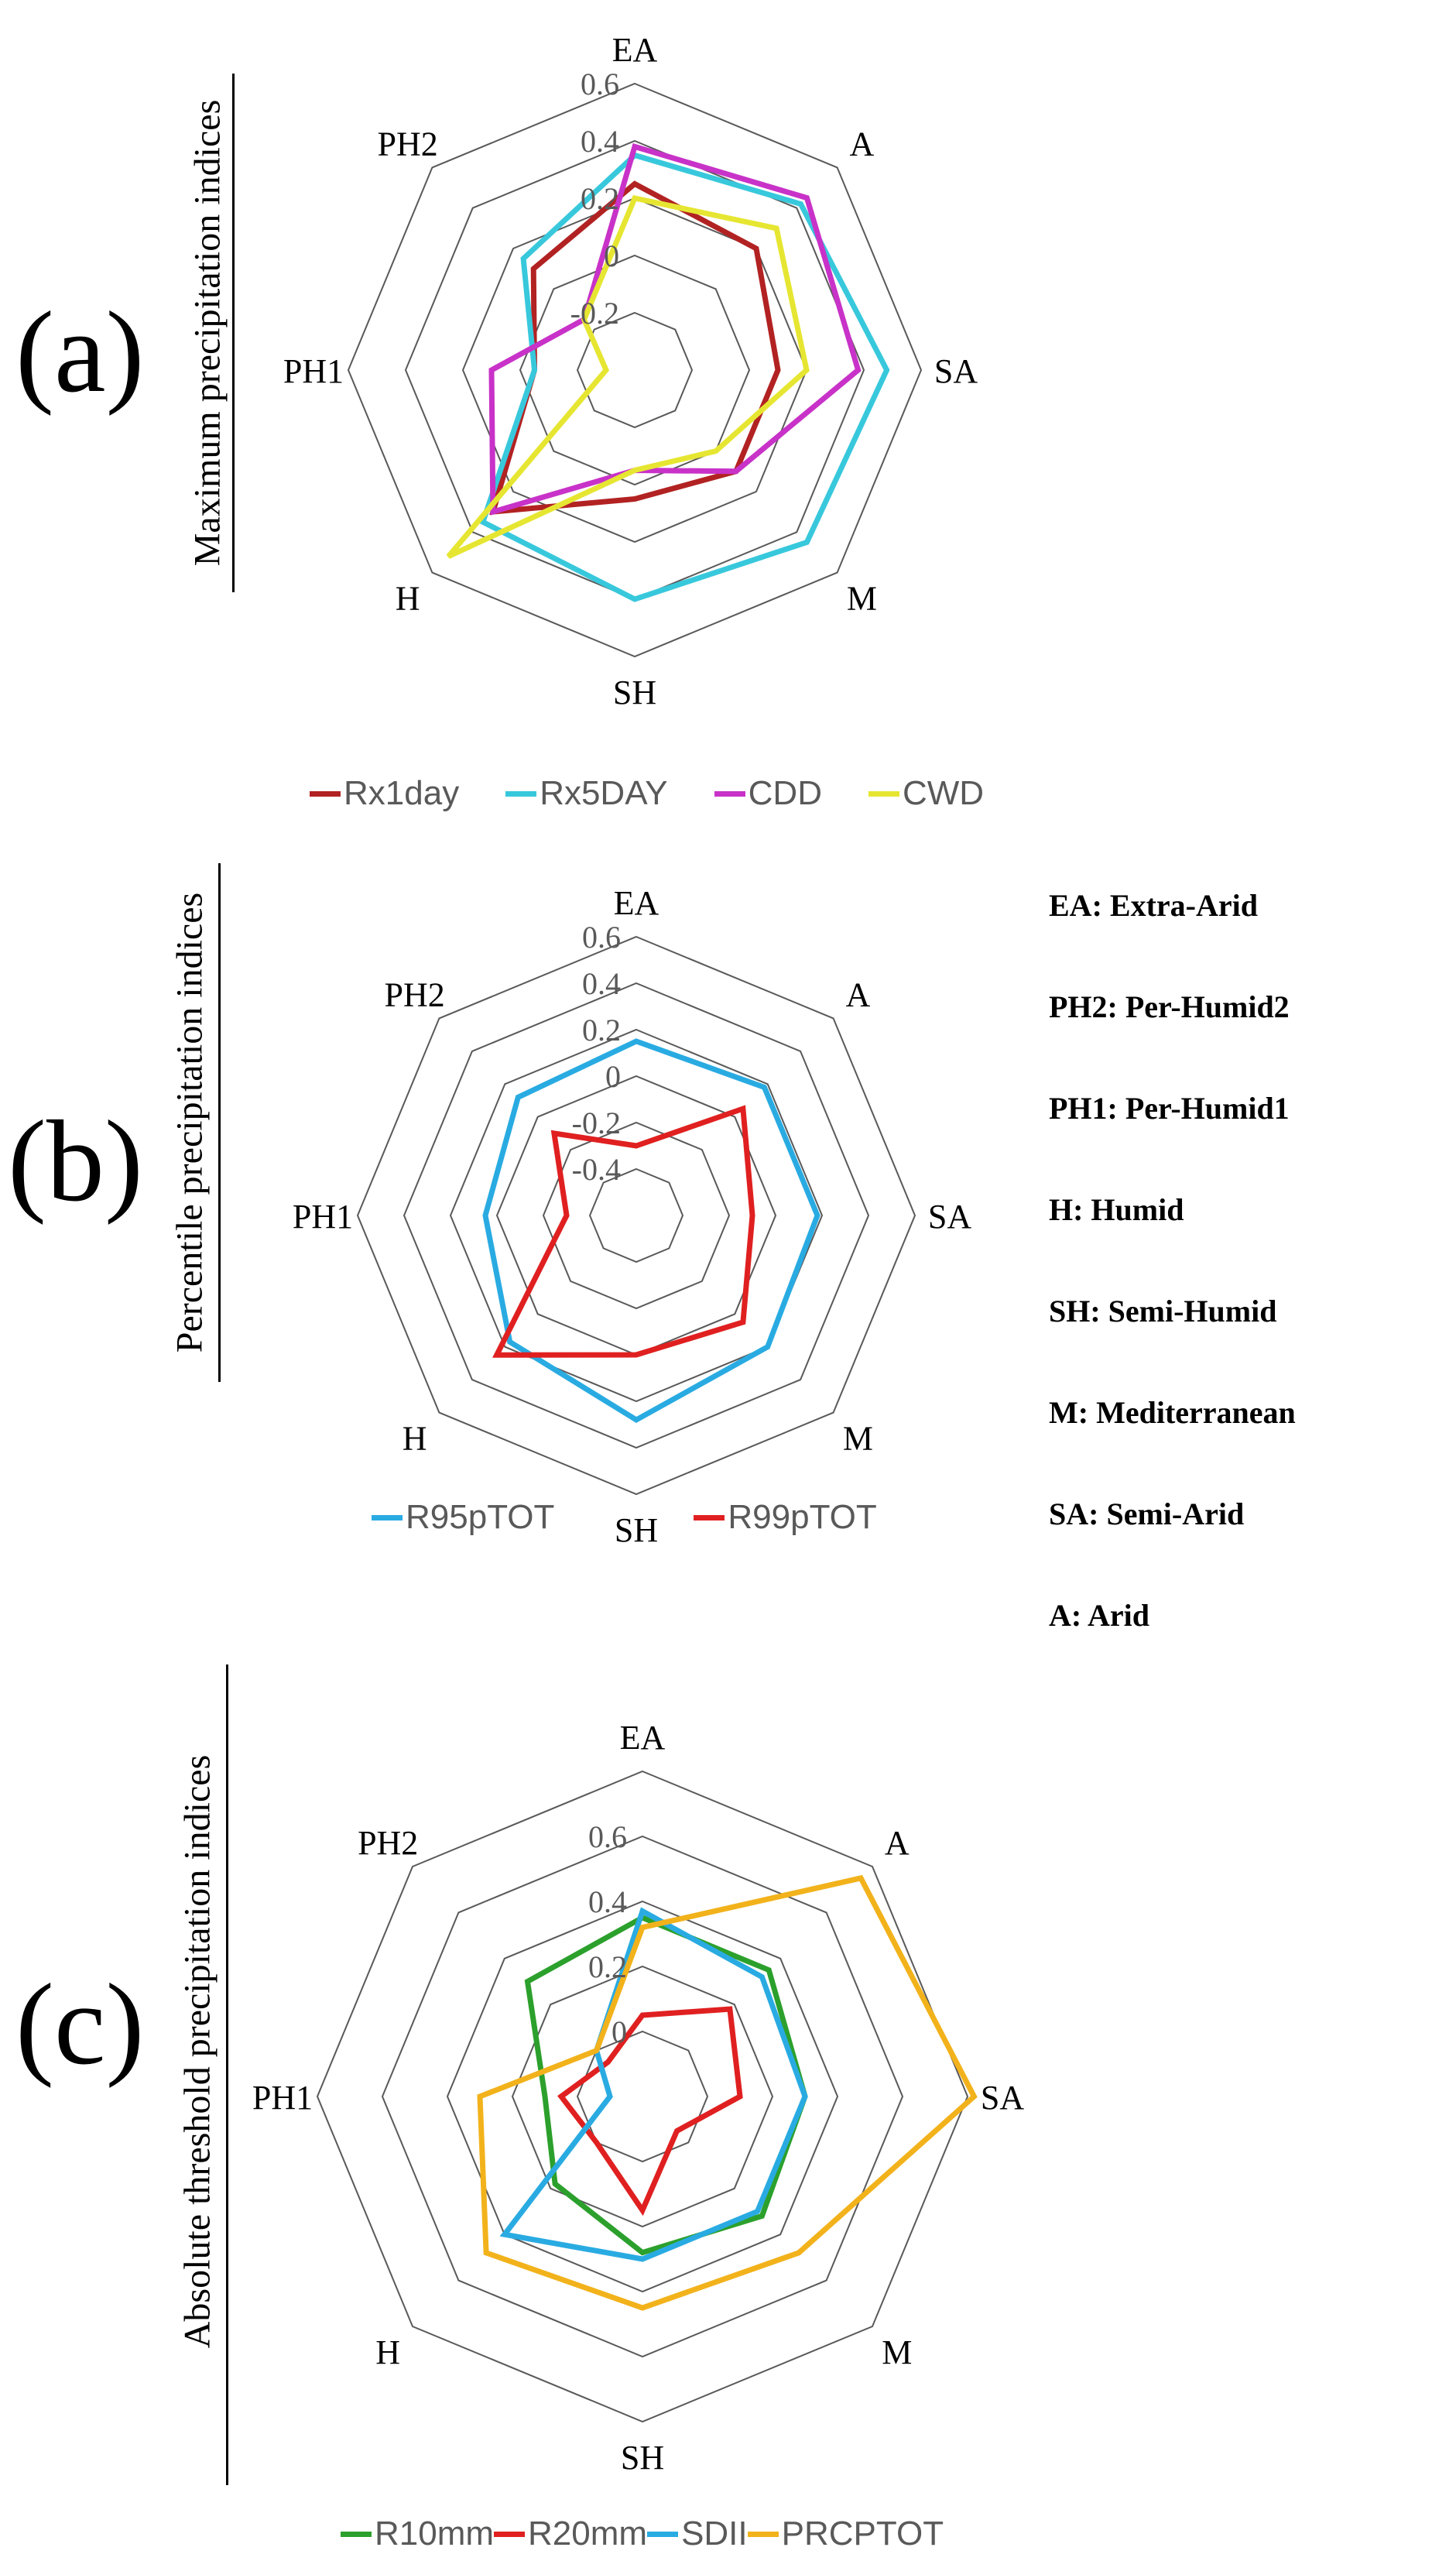 This screenshot has width=1456, height=2561. Describe the element at coordinates (435, 2533) in the screenshot. I see `legend-label-r10mm: R10mm` at that location.